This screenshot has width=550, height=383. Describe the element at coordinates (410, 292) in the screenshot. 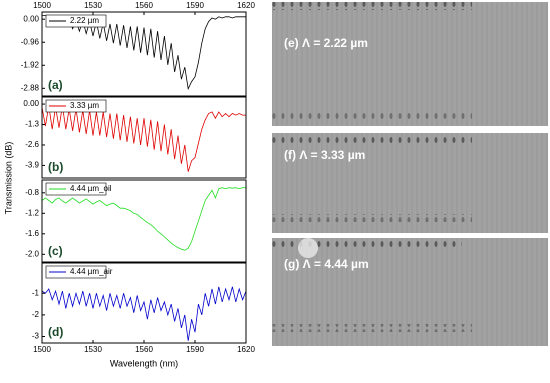

I see `micrograph-g` at that location.